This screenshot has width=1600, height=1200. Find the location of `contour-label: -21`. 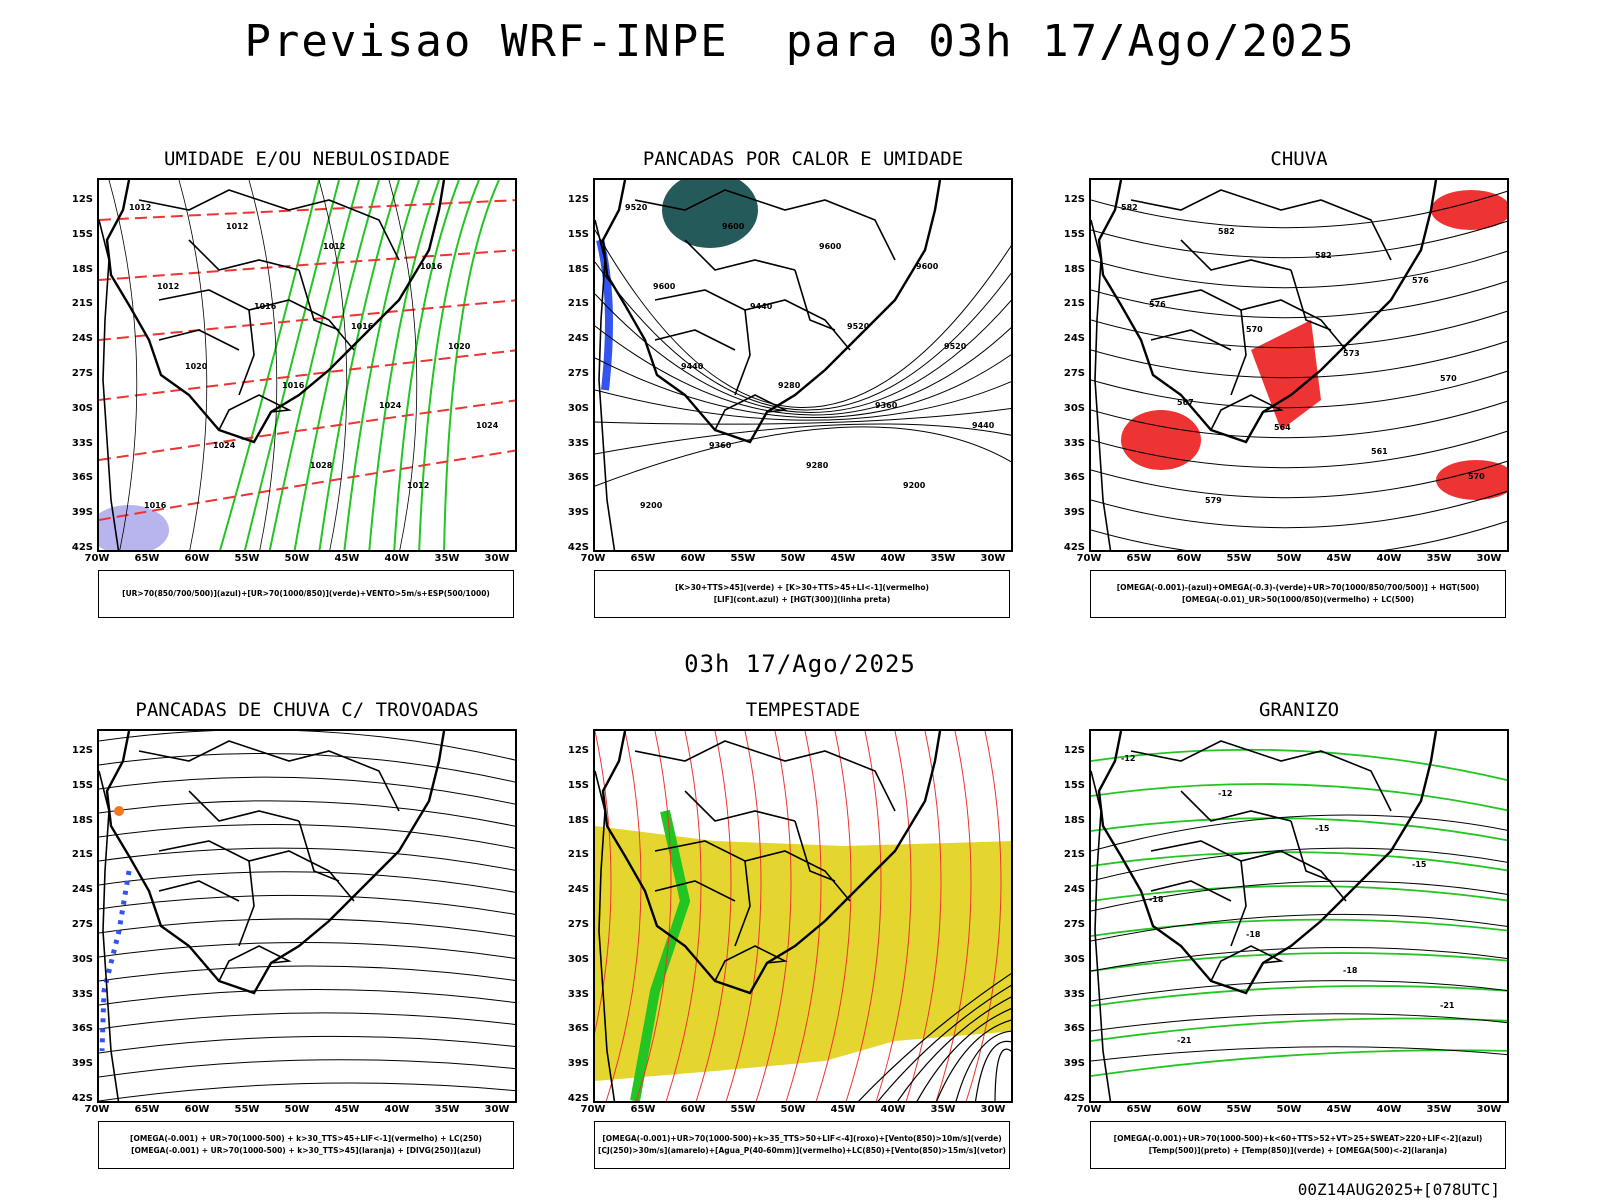

contour-label: -21 is located at coordinates (1184, 1040).